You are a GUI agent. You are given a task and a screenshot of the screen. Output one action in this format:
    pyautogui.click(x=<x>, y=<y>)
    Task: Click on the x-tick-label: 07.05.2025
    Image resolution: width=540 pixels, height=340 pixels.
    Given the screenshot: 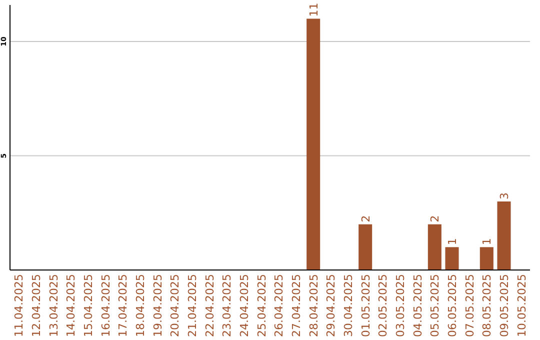 What is the action you would take?
    pyautogui.click(x=469, y=305)
    